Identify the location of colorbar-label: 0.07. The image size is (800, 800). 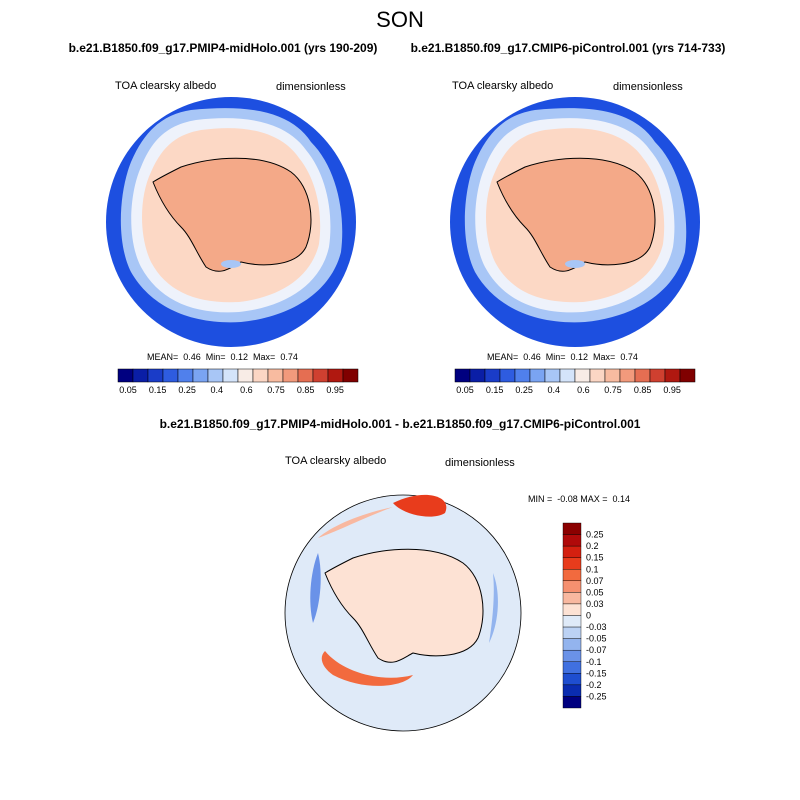
(595, 581).